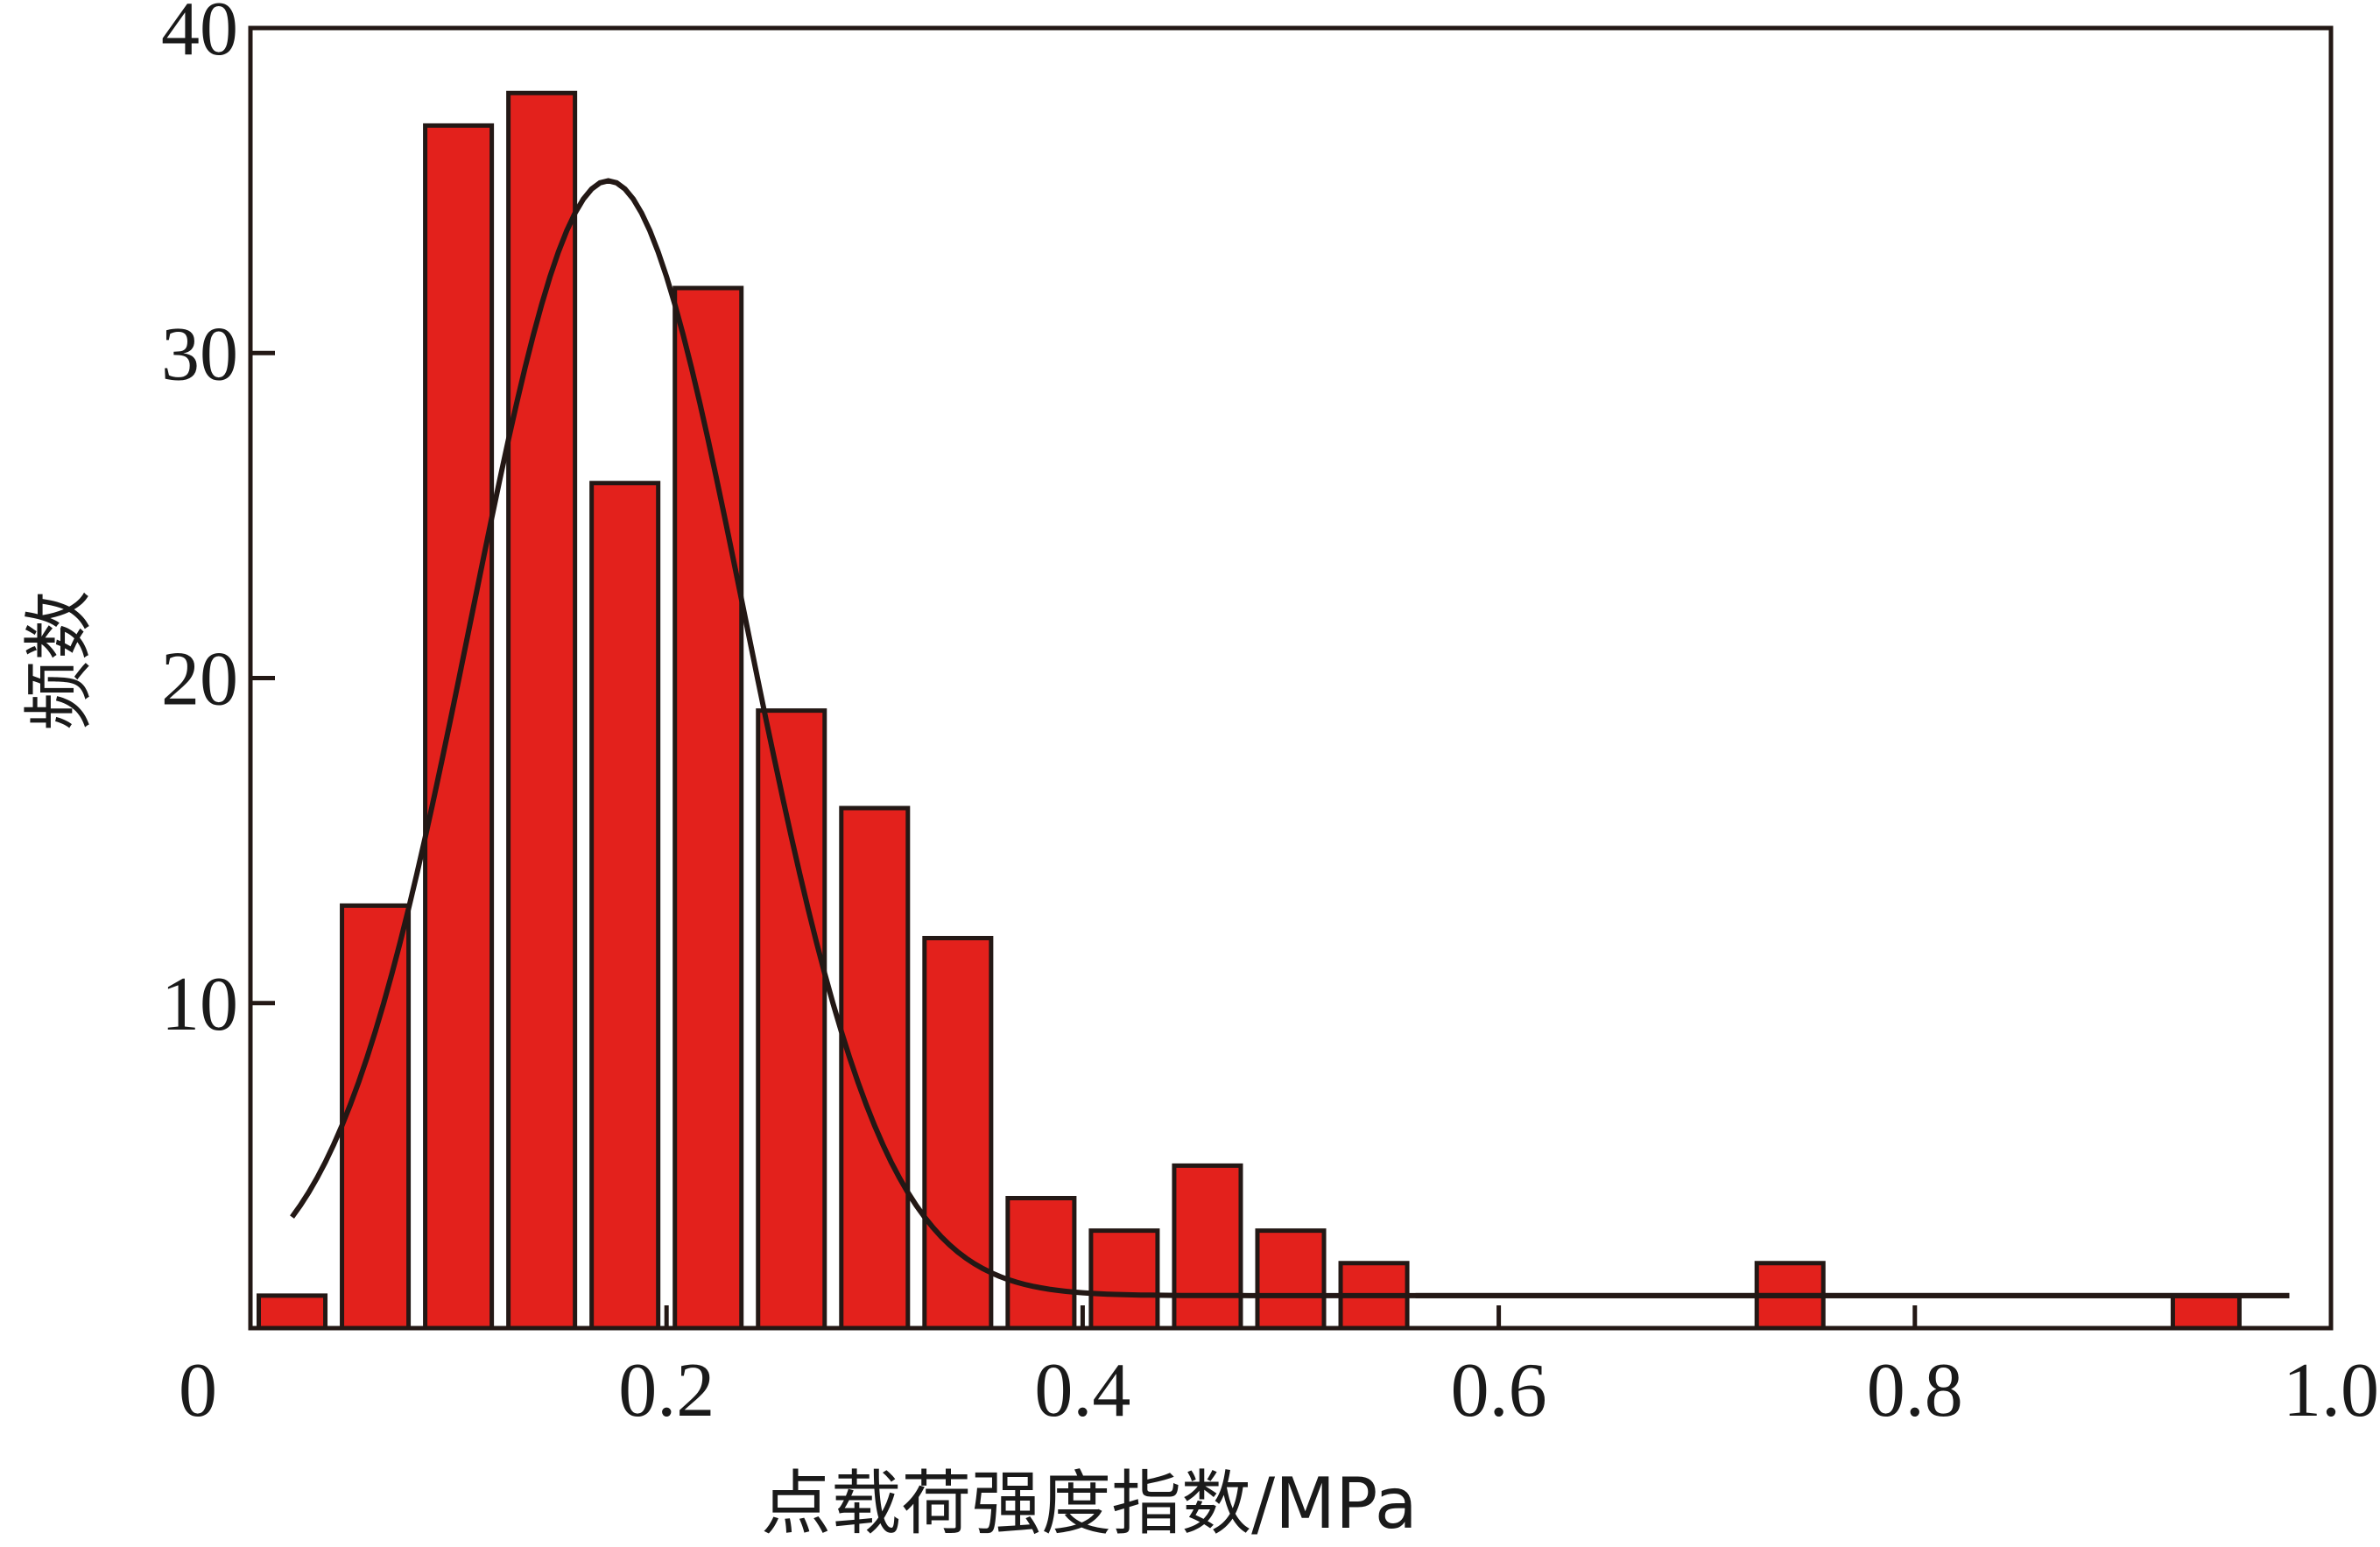 The height and width of the screenshot is (1547, 2380). What do you see at coordinates (199, 354) in the screenshot?
I see `y-tick-label-2: 30` at bounding box center [199, 354].